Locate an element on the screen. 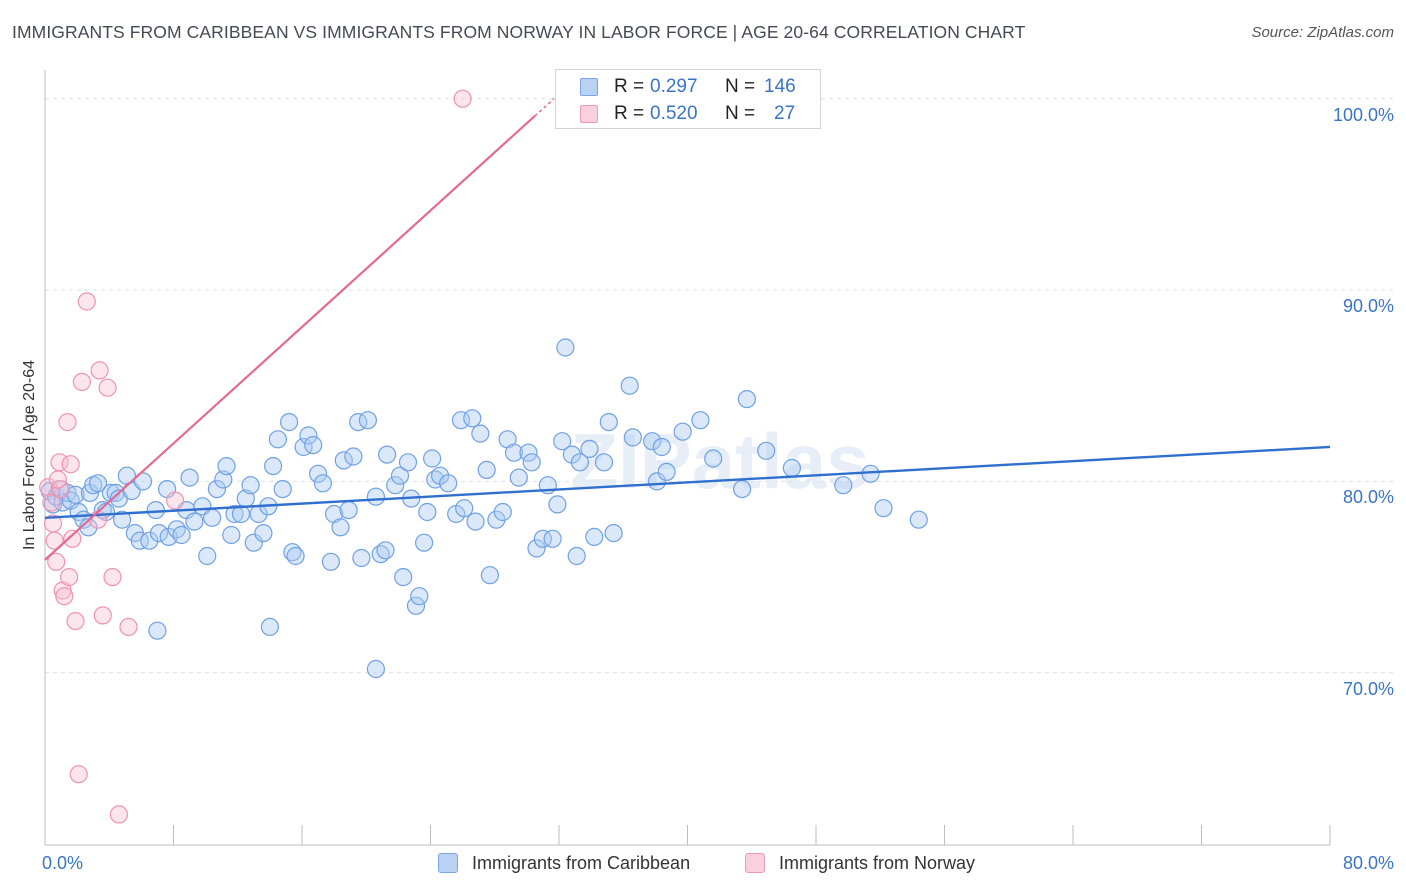  y-tick-label: 100.0% is located at coordinates (1363, 114).